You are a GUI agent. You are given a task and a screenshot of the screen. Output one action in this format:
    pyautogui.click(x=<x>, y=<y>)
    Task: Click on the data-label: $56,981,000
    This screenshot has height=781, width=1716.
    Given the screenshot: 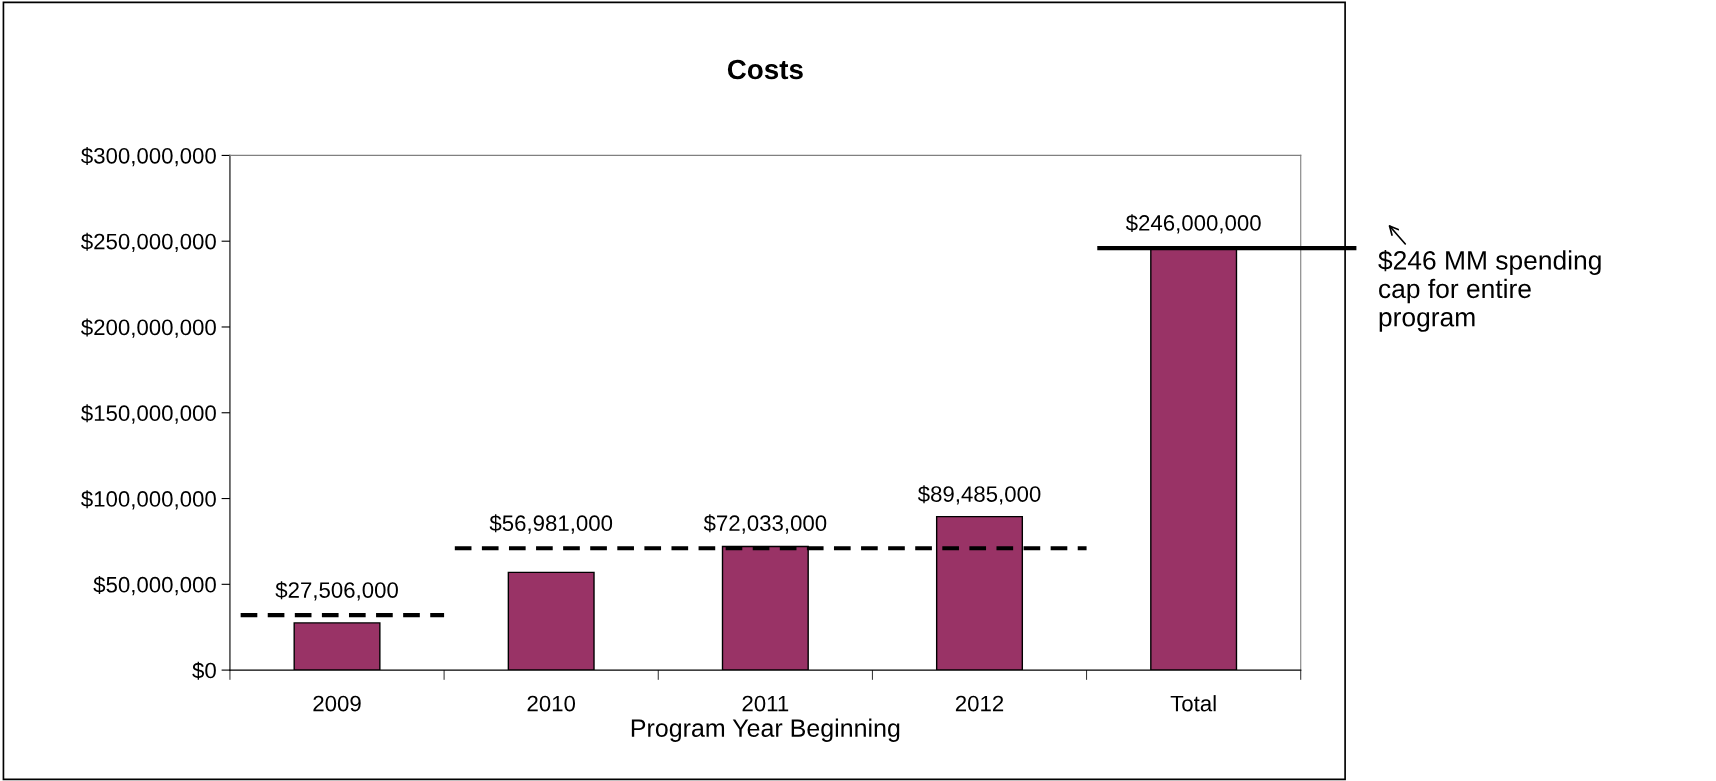 What is the action you would take?
    pyautogui.click(x=551, y=524)
    